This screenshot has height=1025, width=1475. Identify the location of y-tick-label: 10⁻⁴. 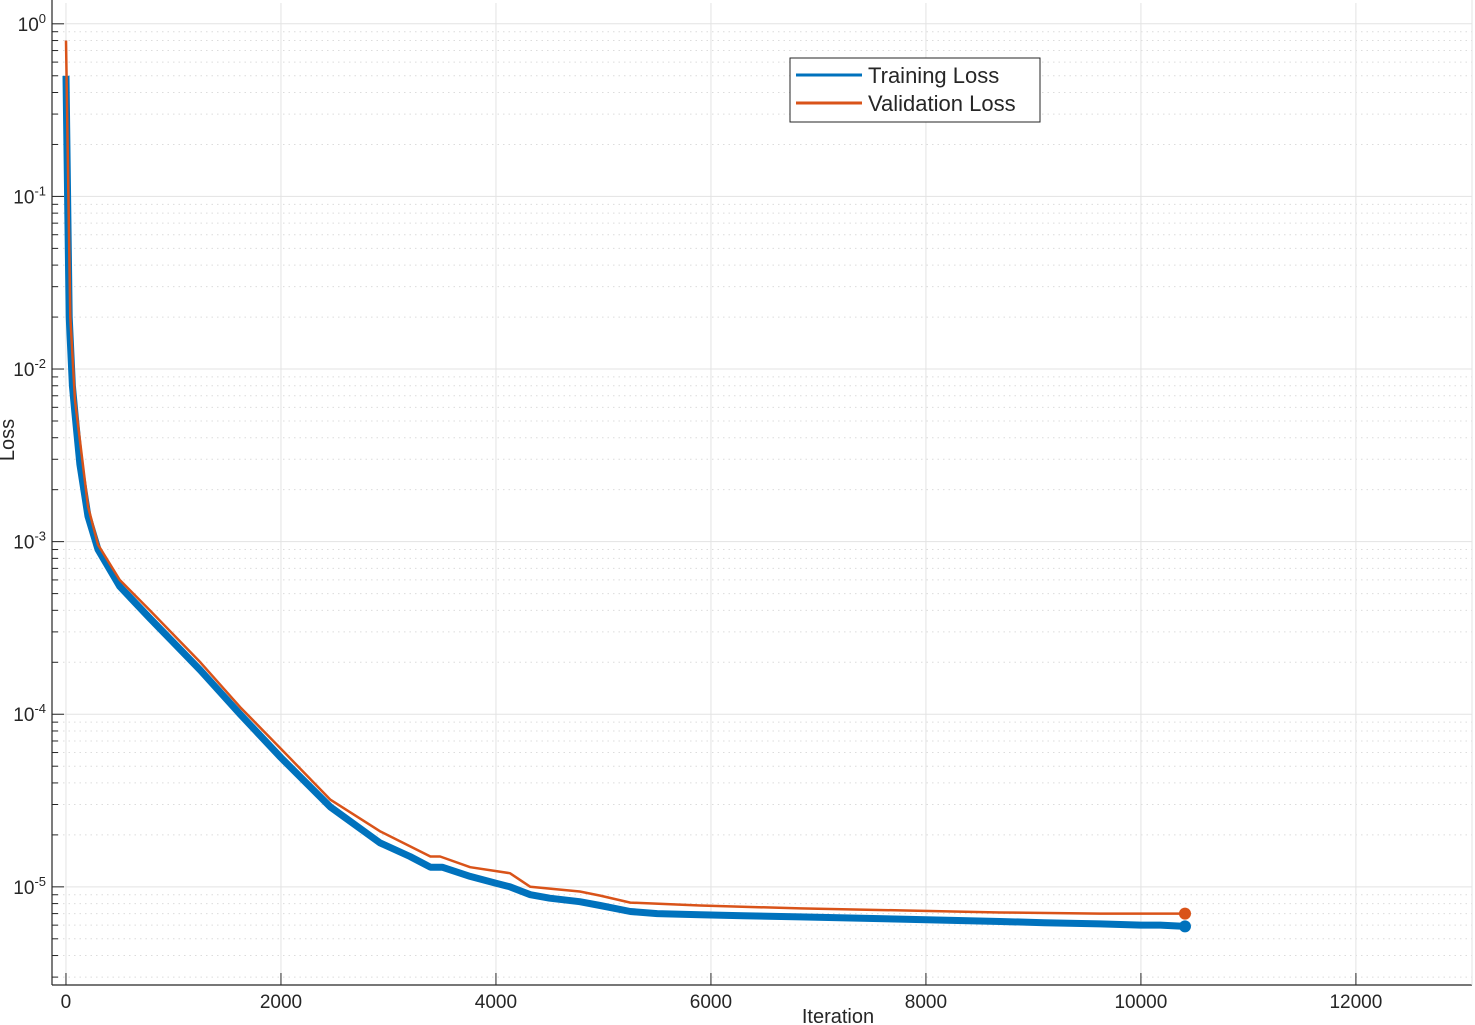
(29, 713).